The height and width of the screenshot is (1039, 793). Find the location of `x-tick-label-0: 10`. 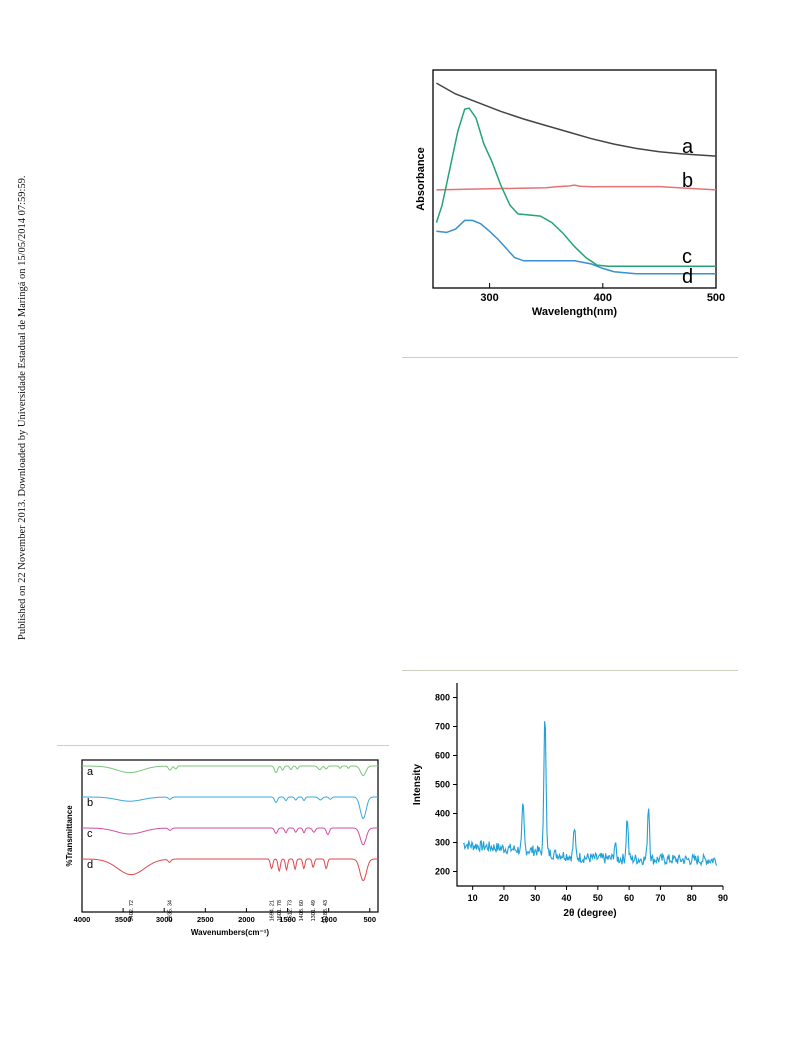

x-tick-label-0: 10 is located at coordinates (473, 898).